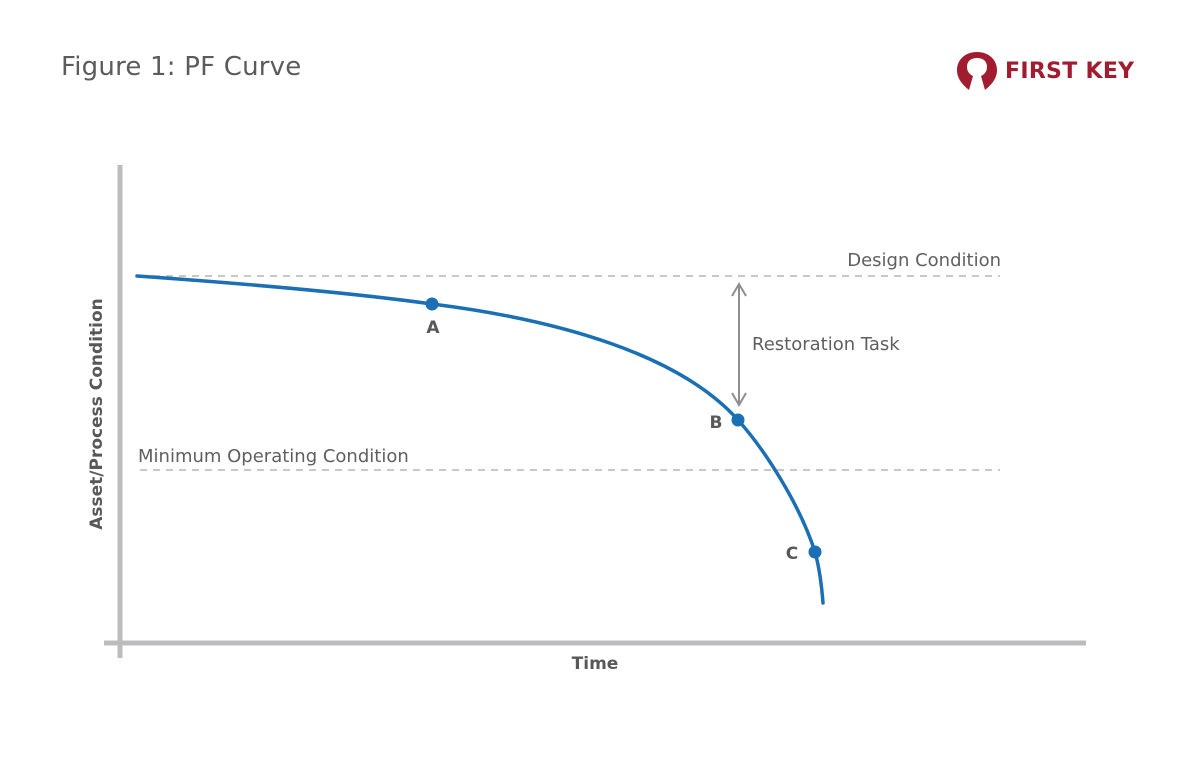 This screenshot has height=780, width=1177. I want to click on restoration-arrow, so click(739, 344).